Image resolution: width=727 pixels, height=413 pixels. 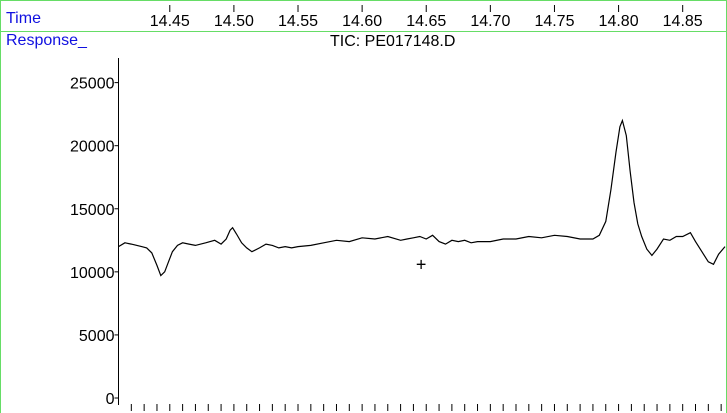 What do you see at coordinates (92, 273) in the screenshot?
I see `y-tick-label: 10000` at bounding box center [92, 273].